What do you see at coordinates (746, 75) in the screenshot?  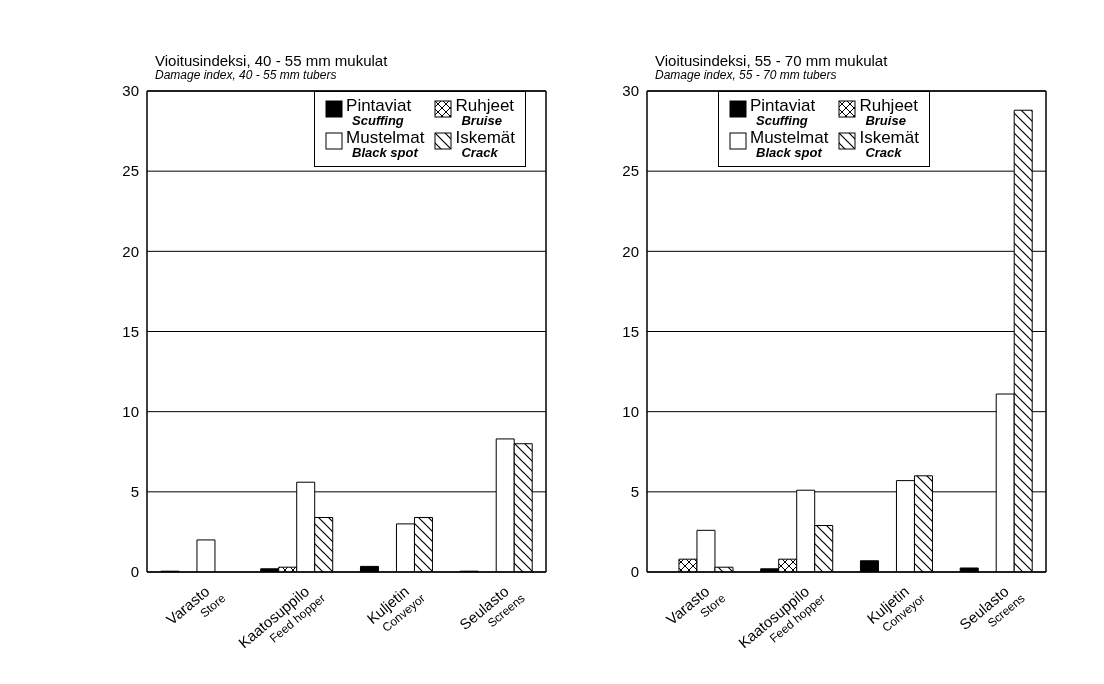 I see `chart-subtitle: Damage index, 55 - 70 mm tubers` at bounding box center [746, 75].